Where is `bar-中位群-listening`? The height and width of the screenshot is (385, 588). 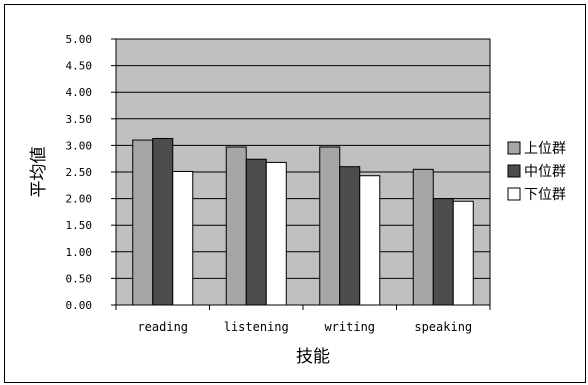
bar-中位群-listening is located at coordinates (256, 232).